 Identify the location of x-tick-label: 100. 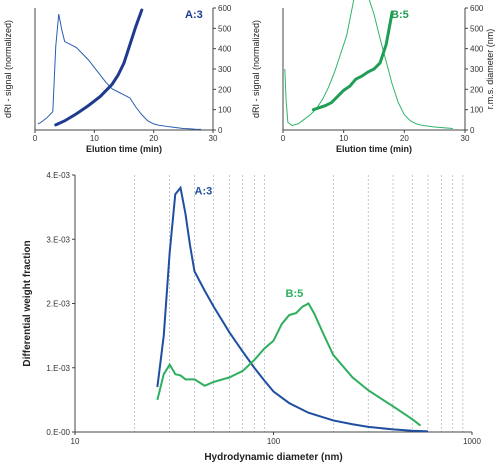
(274, 441).